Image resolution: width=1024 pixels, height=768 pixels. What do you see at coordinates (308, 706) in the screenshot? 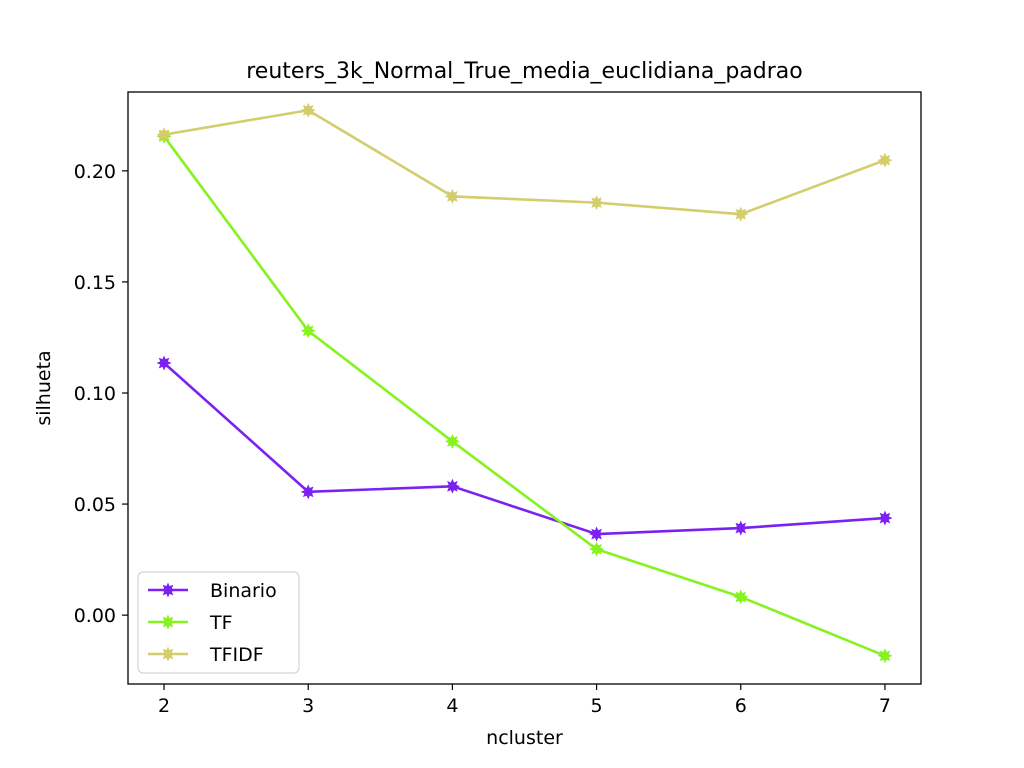
I see `x-tick-label: 3` at bounding box center [308, 706].